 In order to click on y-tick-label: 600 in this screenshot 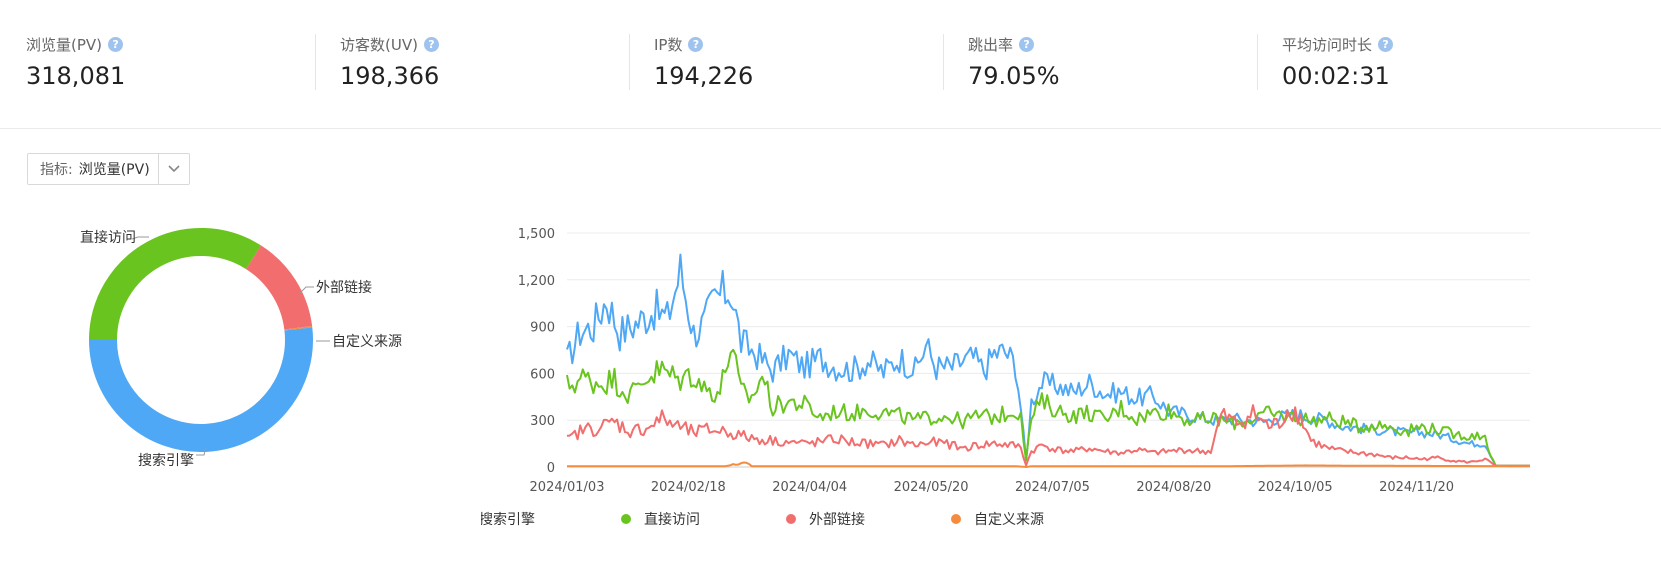, I will do `click(542, 374)`.